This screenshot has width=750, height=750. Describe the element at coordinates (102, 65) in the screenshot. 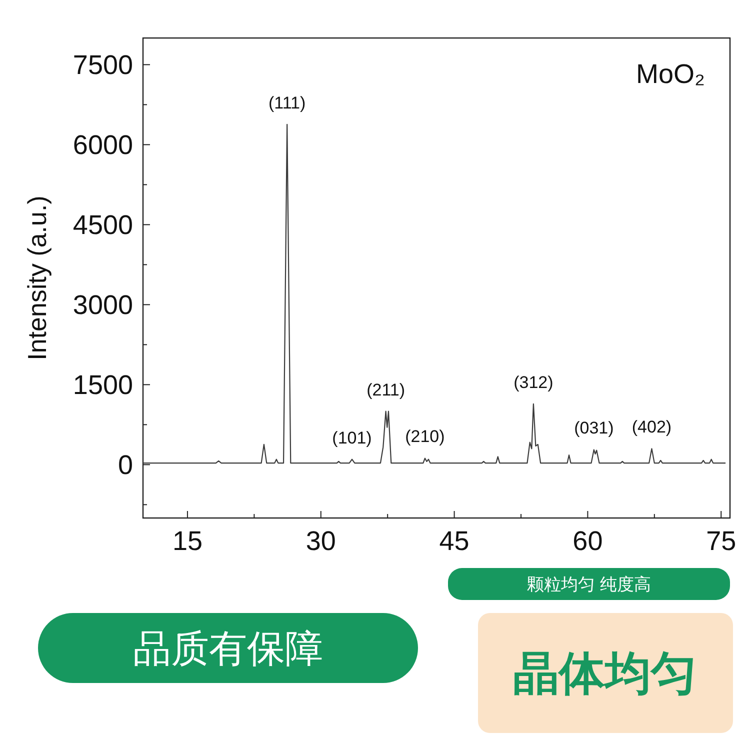

I see `y-tick-label: 7500` at that location.